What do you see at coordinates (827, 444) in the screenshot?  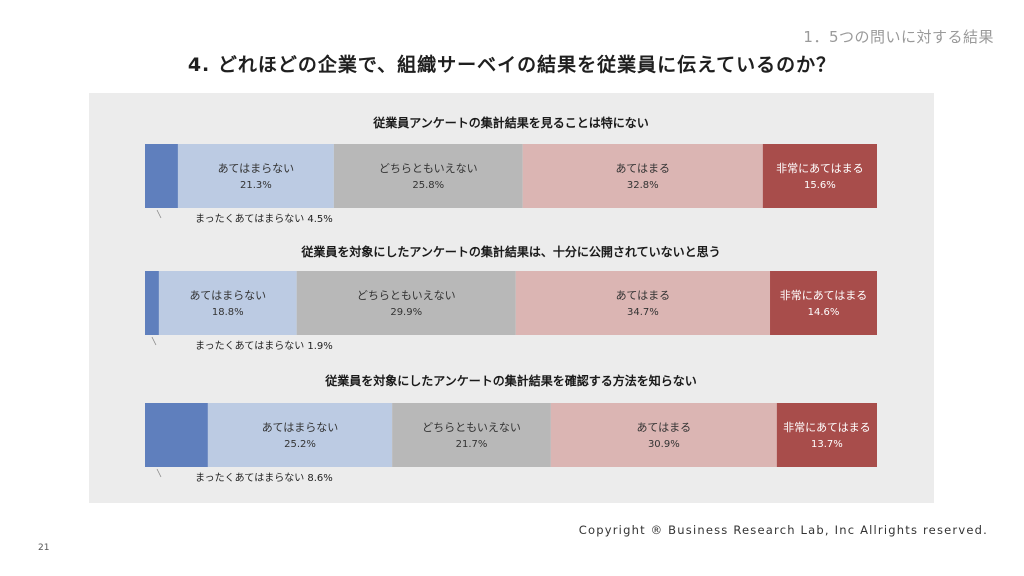 I see `segment-value: 13.7%` at bounding box center [827, 444].